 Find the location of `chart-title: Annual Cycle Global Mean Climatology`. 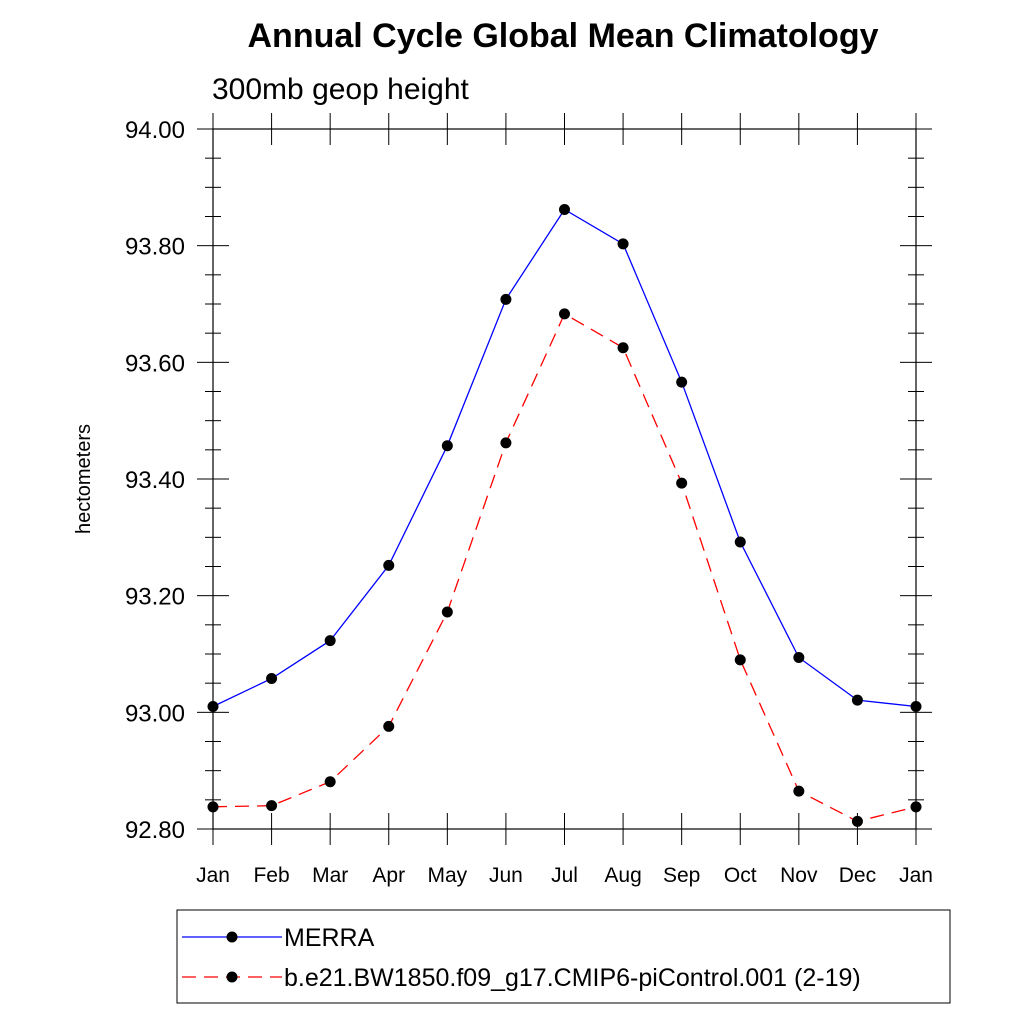

chart-title: Annual Cycle Global Mean Climatology is located at coordinates (563, 36).